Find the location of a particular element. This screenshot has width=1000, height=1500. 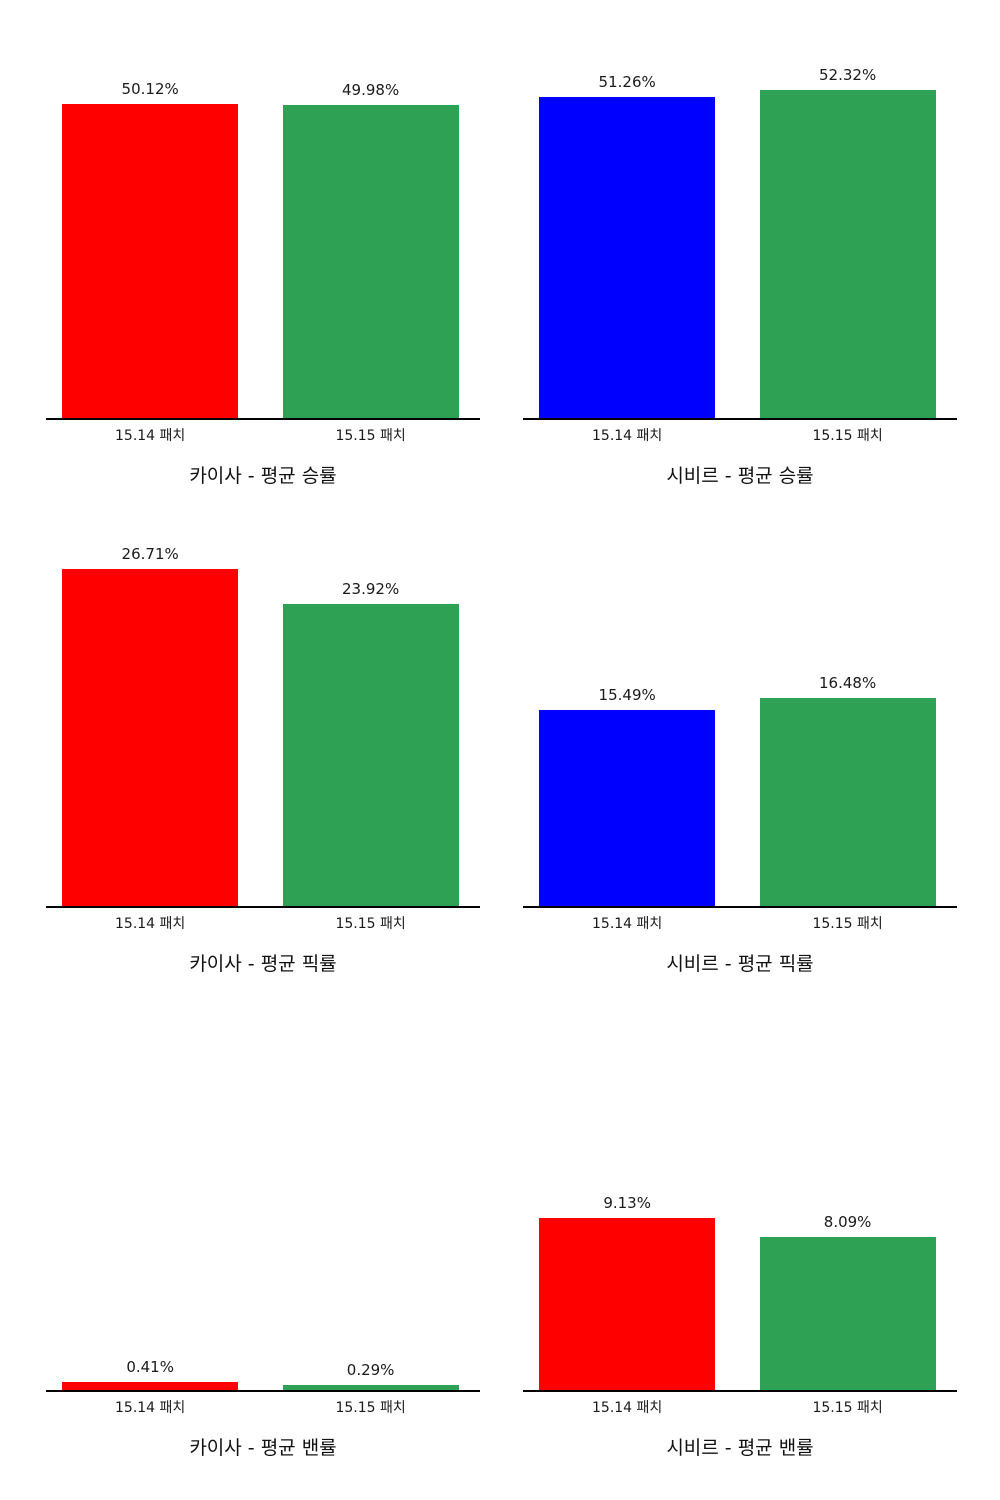

bar-value-label: 15.49% is located at coordinates (627, 694).